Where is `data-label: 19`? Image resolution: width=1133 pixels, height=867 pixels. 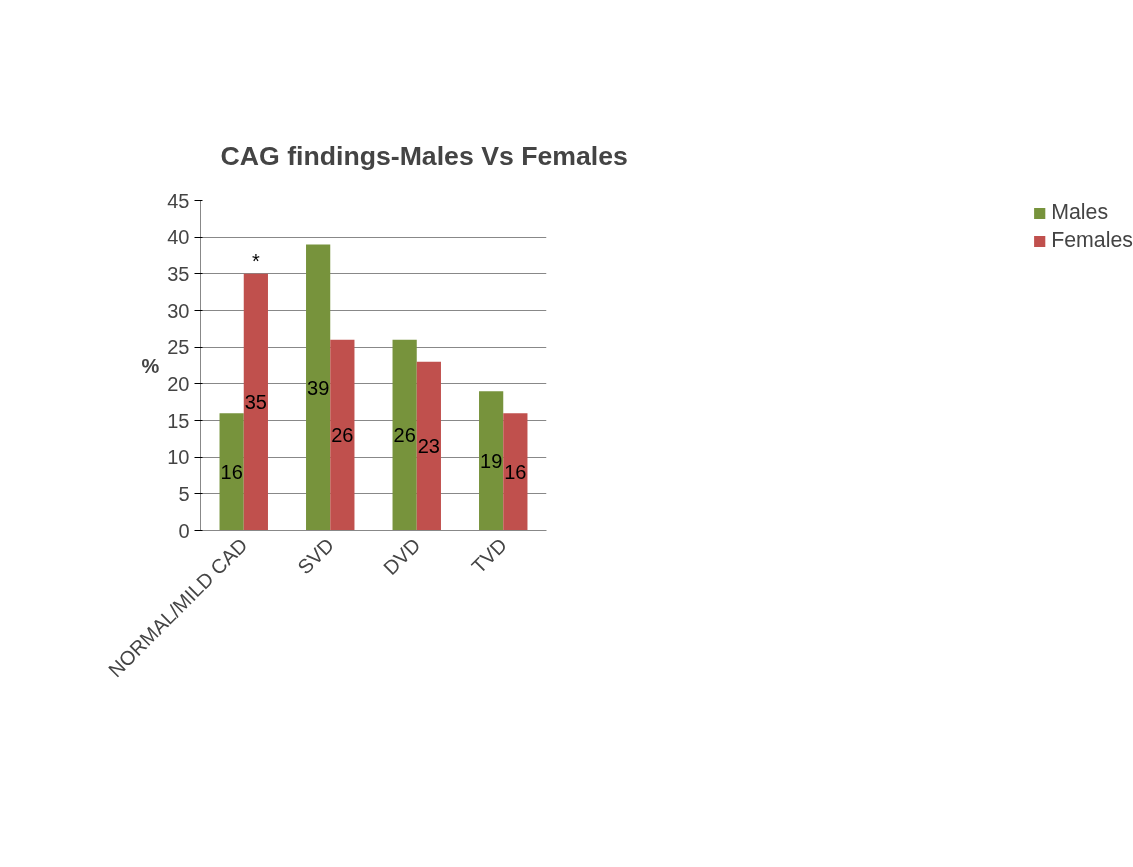
data-label: 19 is located at coordinates (491, 460).